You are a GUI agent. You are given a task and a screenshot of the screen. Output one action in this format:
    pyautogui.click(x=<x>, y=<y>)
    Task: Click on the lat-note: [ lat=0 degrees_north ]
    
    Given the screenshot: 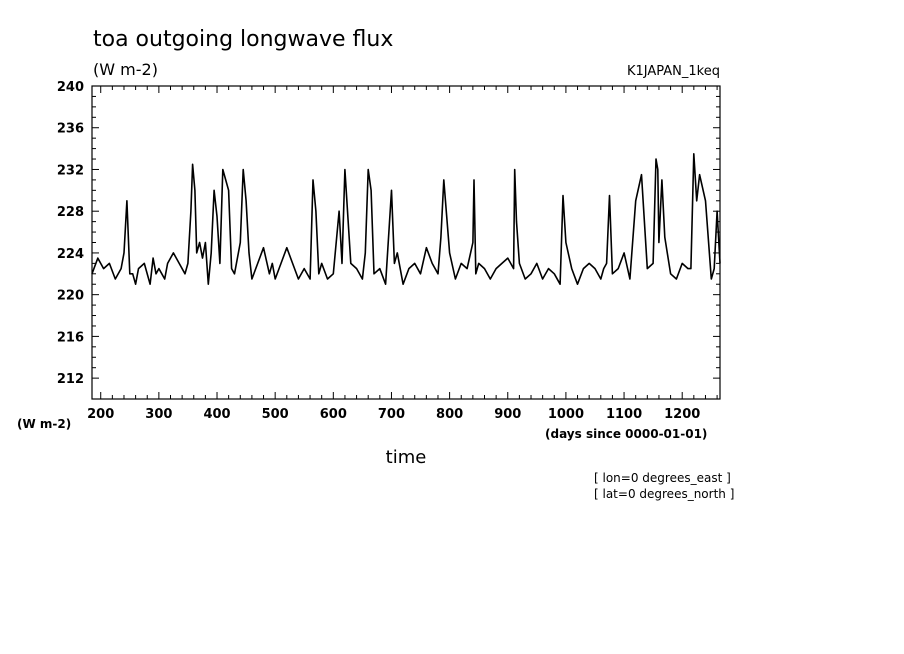 What is the action you would take?
    pyautogui.click(x=664, y=494)
    